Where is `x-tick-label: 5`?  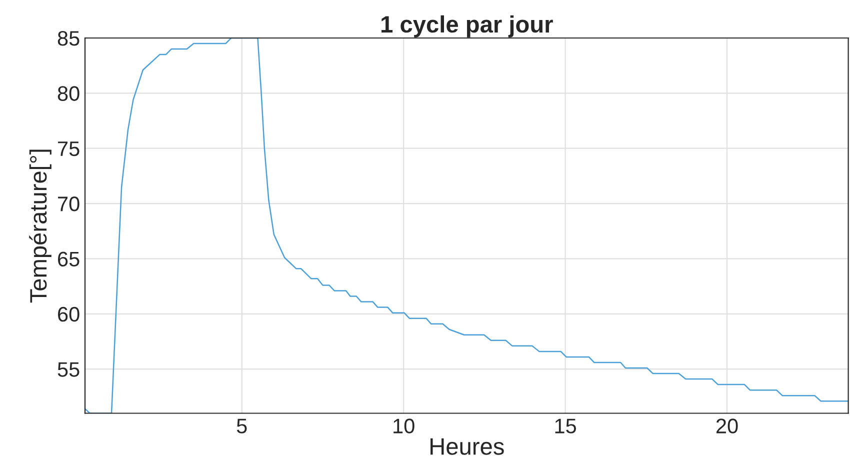 x-tick-label: 5 is located at coordinates (241, 426).